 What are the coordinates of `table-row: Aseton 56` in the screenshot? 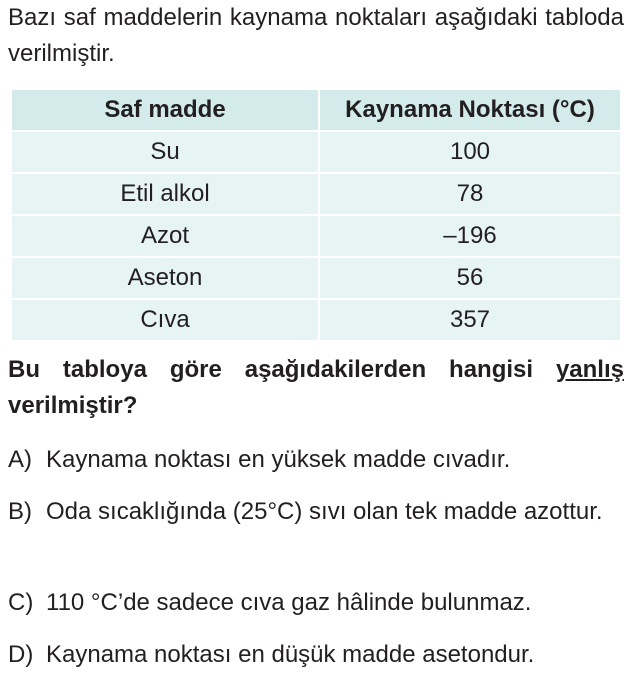 It's located at (316, 278).